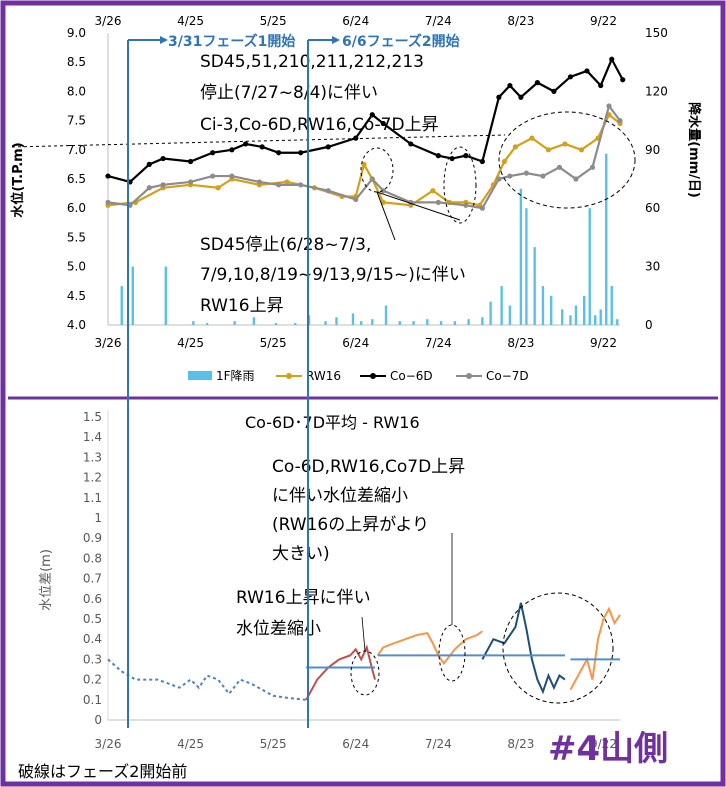 This screenshot has width=726, height=787. Describe the element at coordinates (76, 179) in the screenshot. I see `top-y-ticks: 9.0 8.5 8.0 7.5 7.0 6.5 6.0 5.5 5.0 4.5 4.0` at that location.